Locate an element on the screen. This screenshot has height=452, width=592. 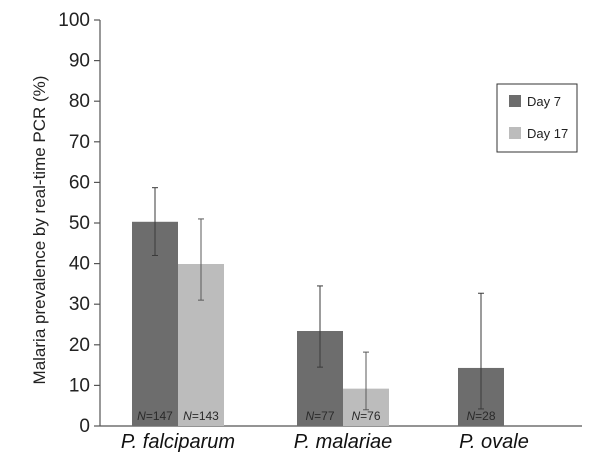
y-tick-label: 0 is located at coordinates (84, 426).